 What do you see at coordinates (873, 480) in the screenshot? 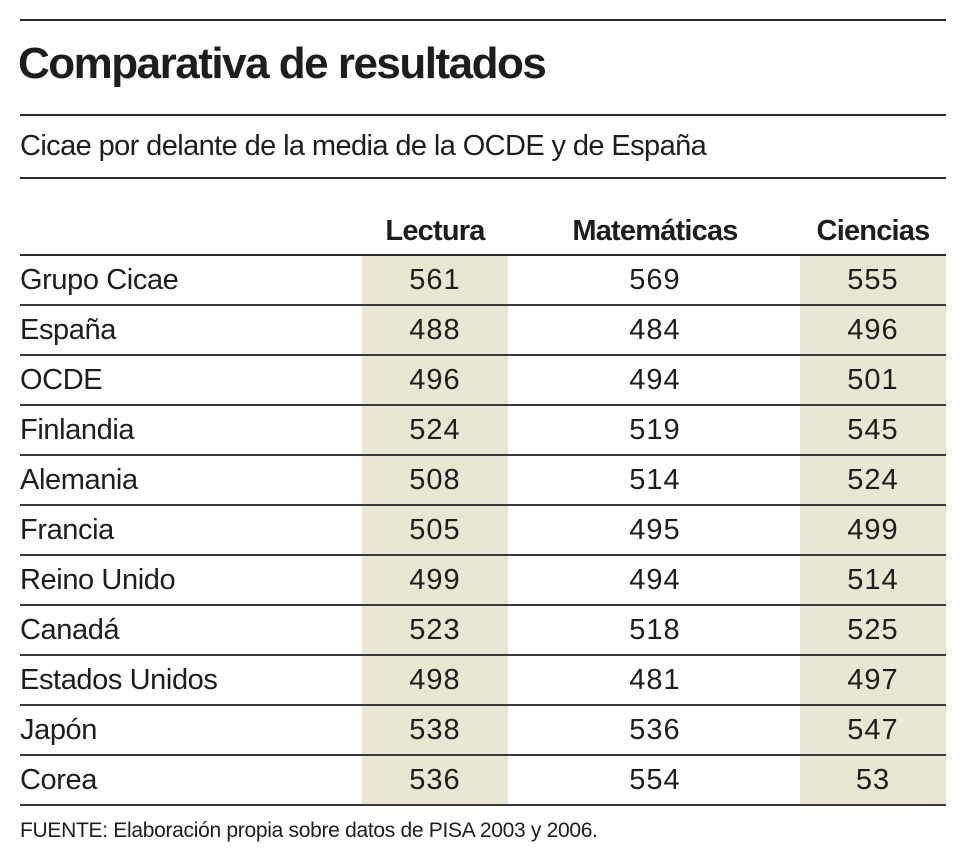
I see `value-cell-ciencias: 524` at bounding box center [873, 480].